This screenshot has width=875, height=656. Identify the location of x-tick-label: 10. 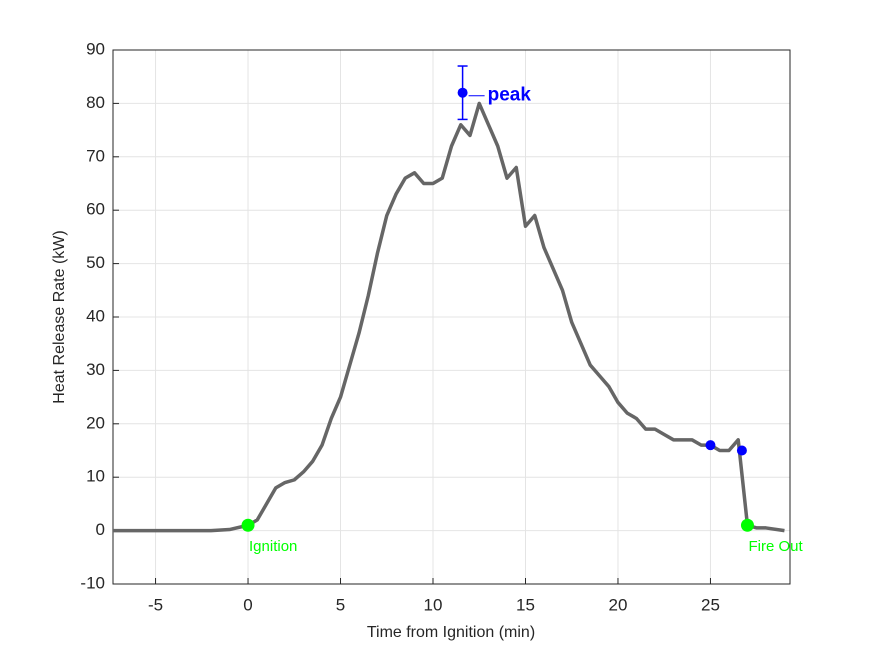
(433, 604).